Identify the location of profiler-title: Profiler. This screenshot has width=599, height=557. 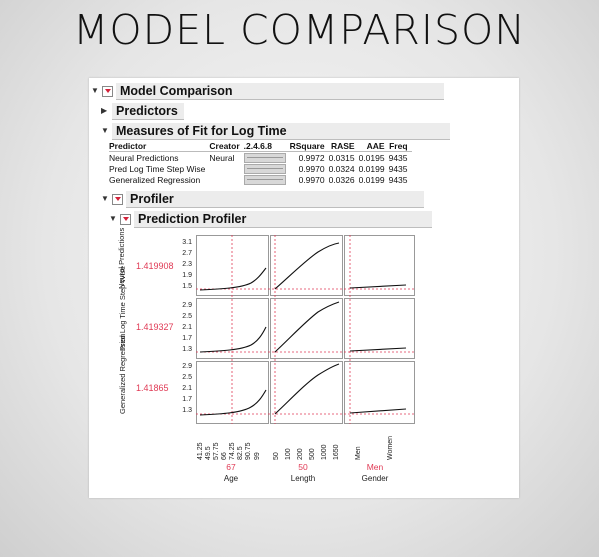
(152, 198).